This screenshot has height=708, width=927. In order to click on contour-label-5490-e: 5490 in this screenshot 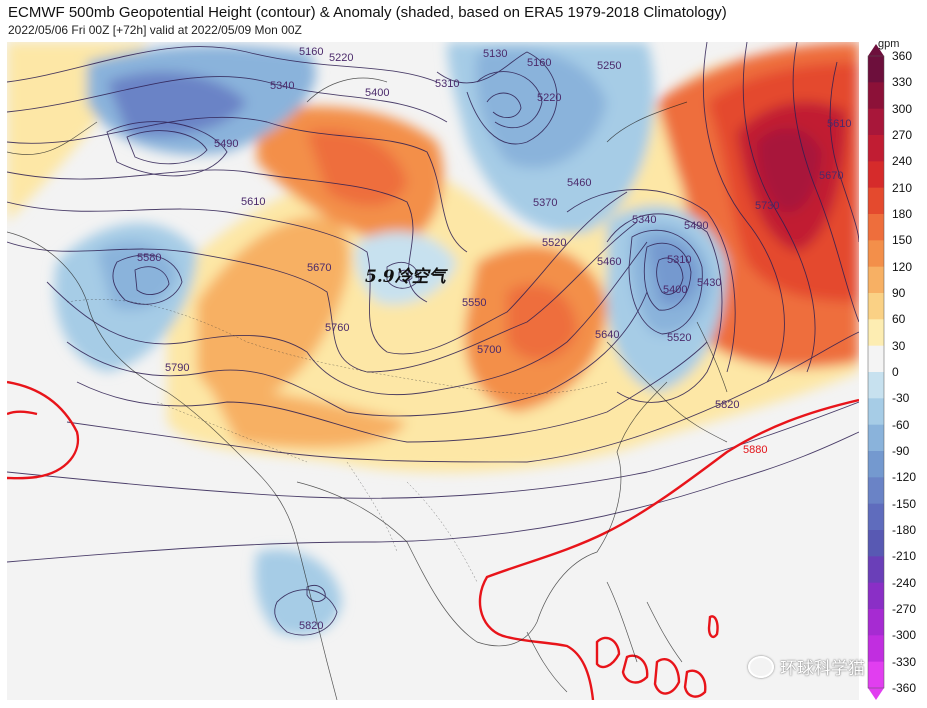, I will do `click(696, 226)`.